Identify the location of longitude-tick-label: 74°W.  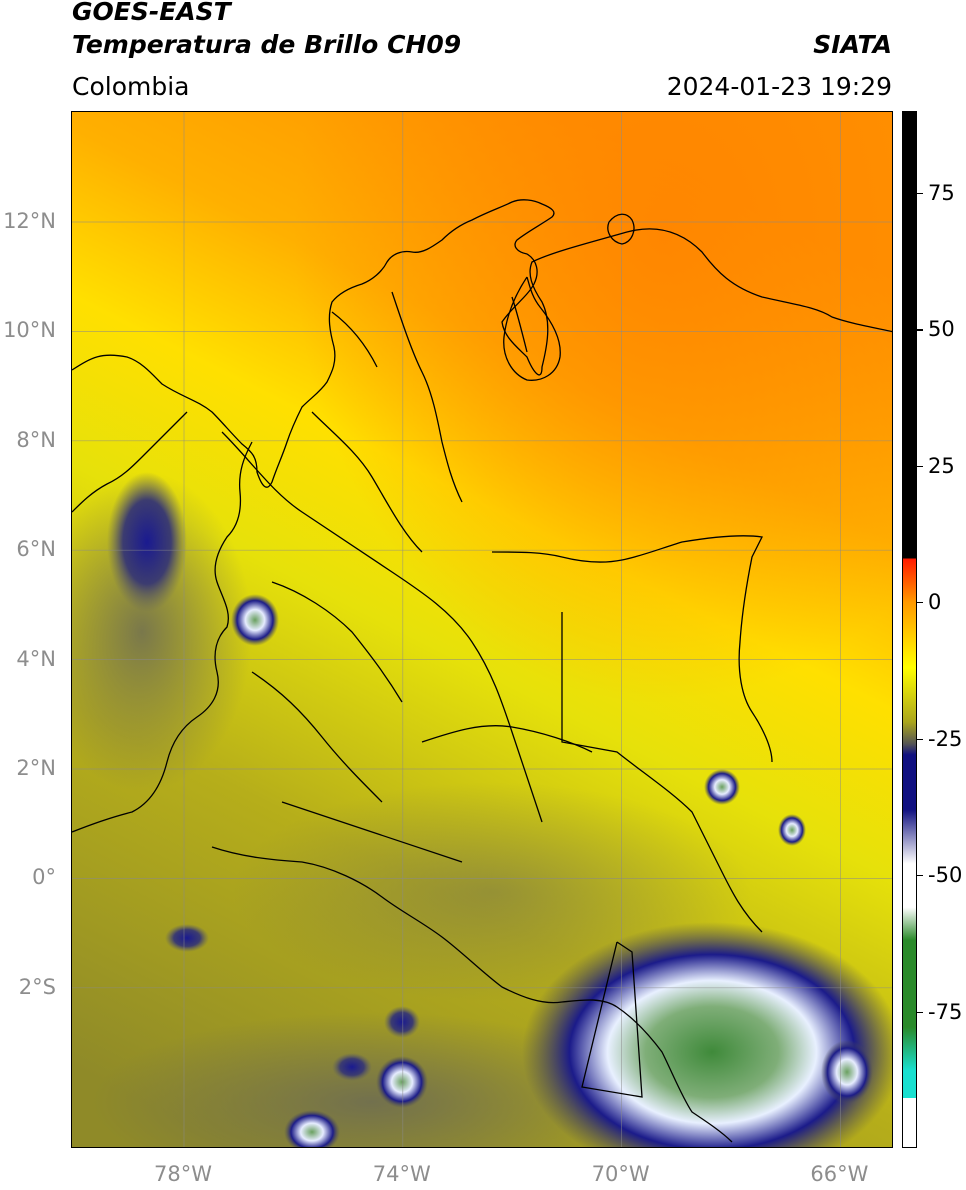
(401, 1174).